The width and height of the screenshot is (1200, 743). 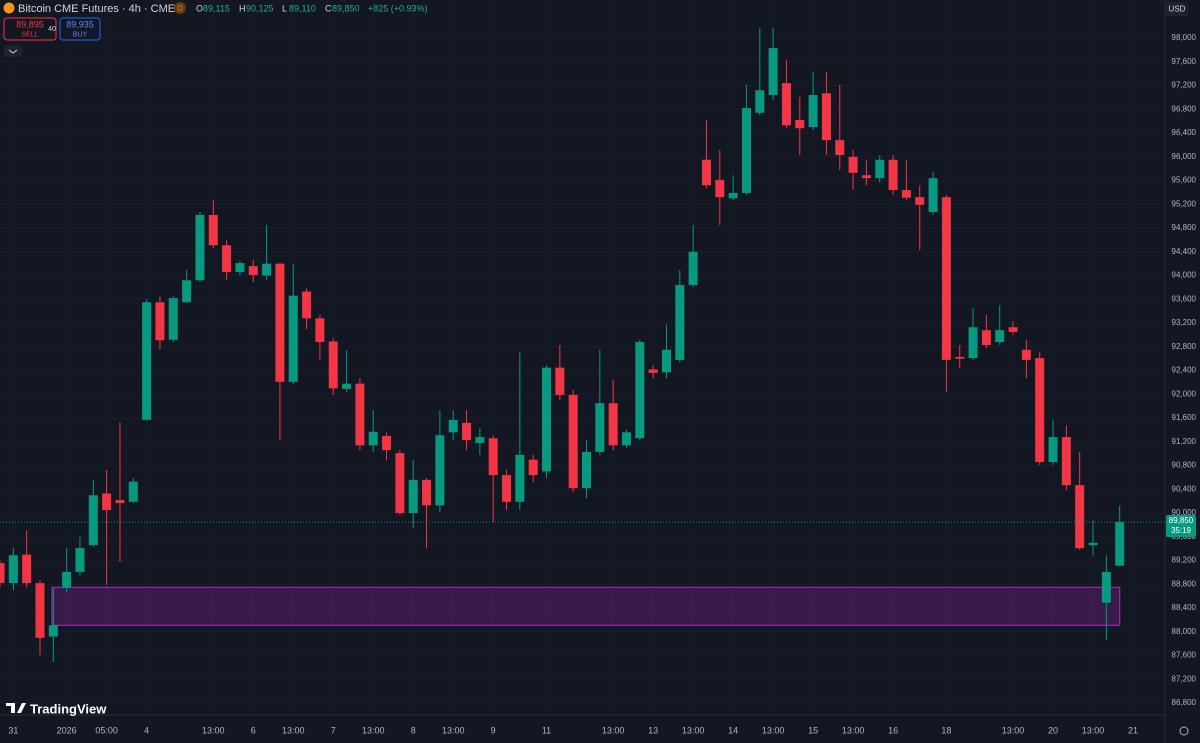 What do you see at coordinates (1184, 61) in the screenshot?
I see `y-tick-label: 97,600` at bounding box center [1184, 61].